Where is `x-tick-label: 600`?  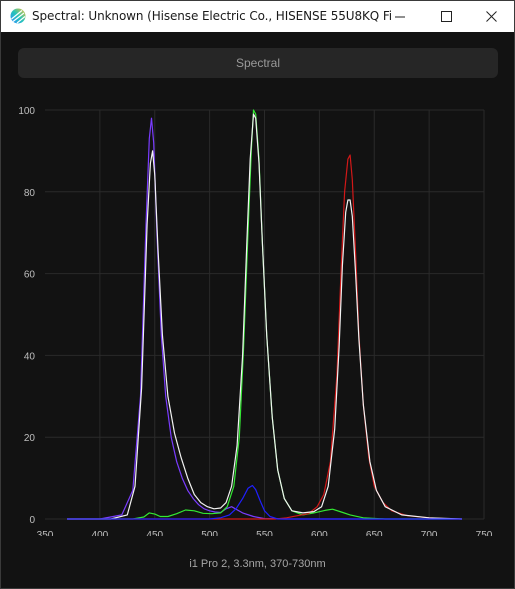
x-tick-label: 600 is located at coordinates (319, 533).